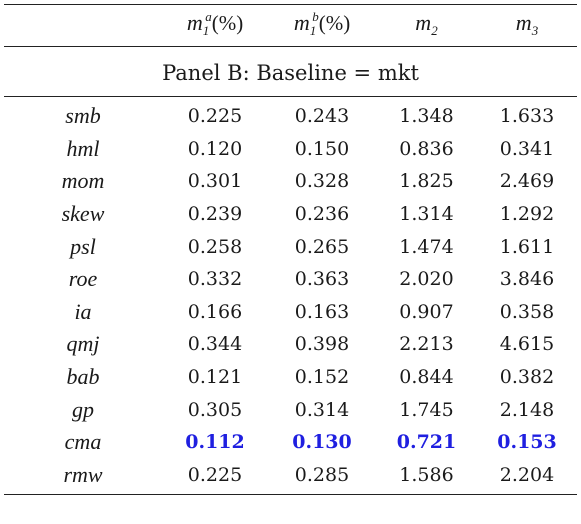  What do you see at coordinates (290, 46) in the screenshot?
I see `header-rule` at bounding box center [290, 46].